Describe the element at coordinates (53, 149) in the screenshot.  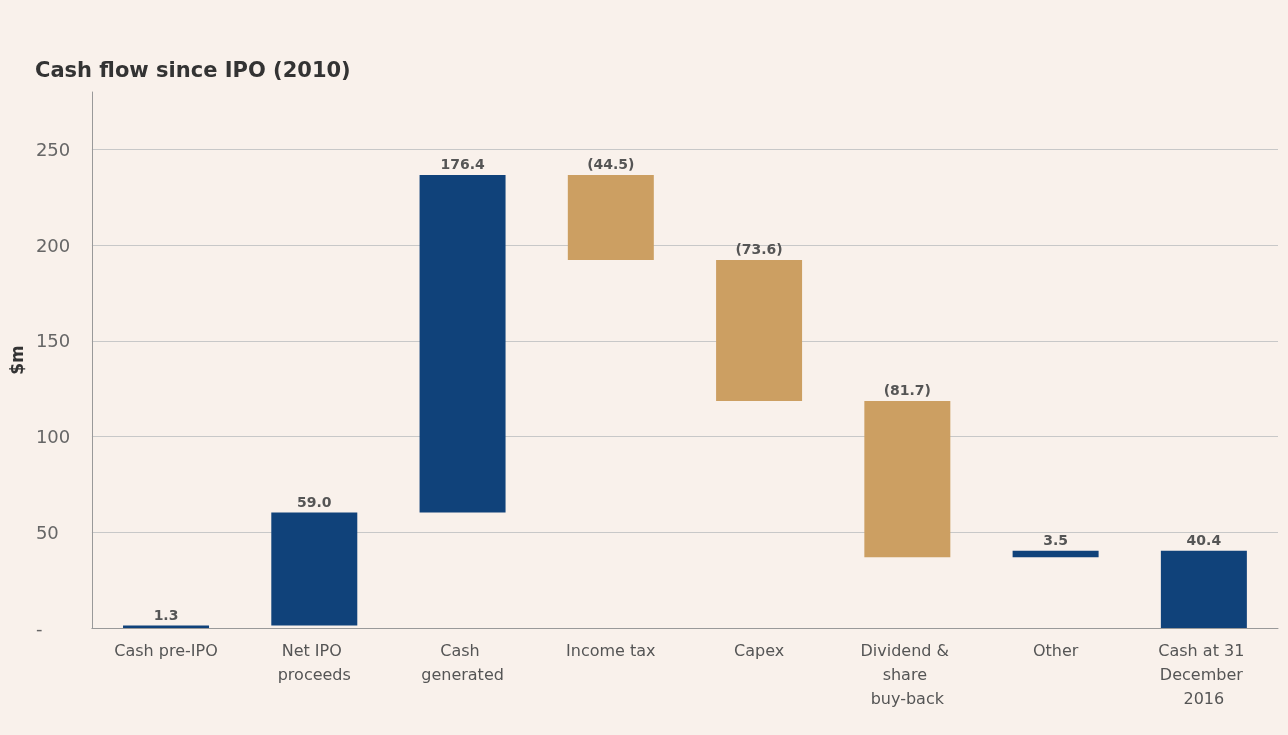
I see `y-tick-label: 250` at that location.